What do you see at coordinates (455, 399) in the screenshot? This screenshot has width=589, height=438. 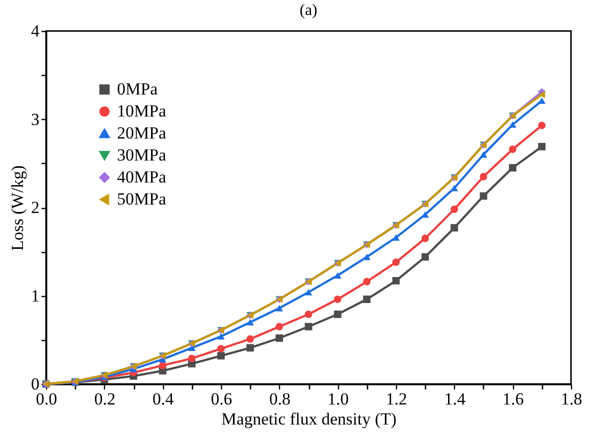 I see `x-tick-label: 1.4` at bounding box center [455, 399].